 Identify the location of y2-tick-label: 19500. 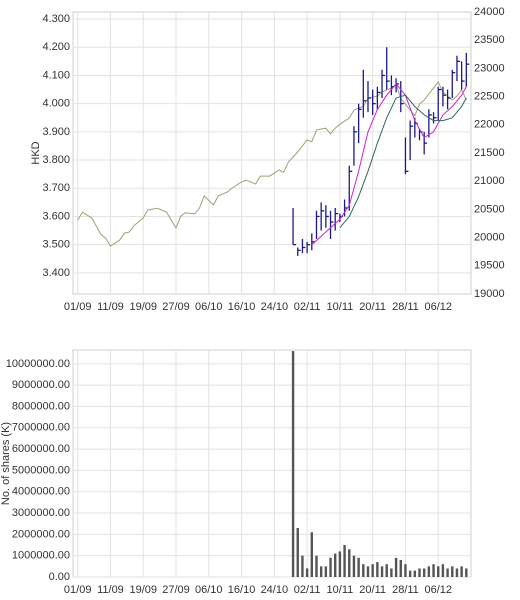
(489, 266).